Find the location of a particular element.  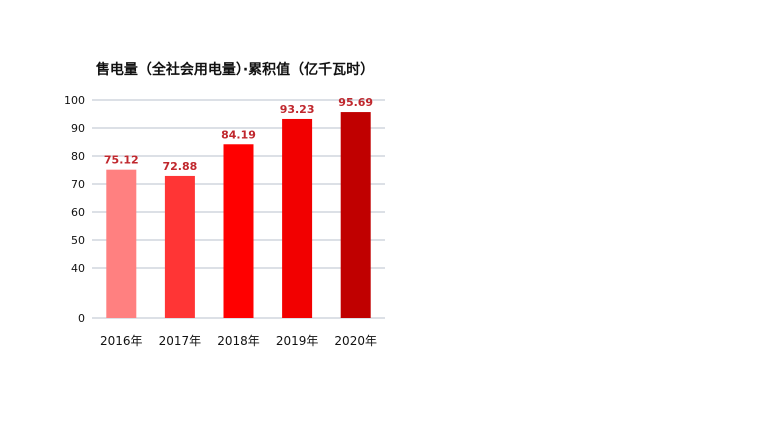

bar-2018年 is located at coordinates (238, 231).